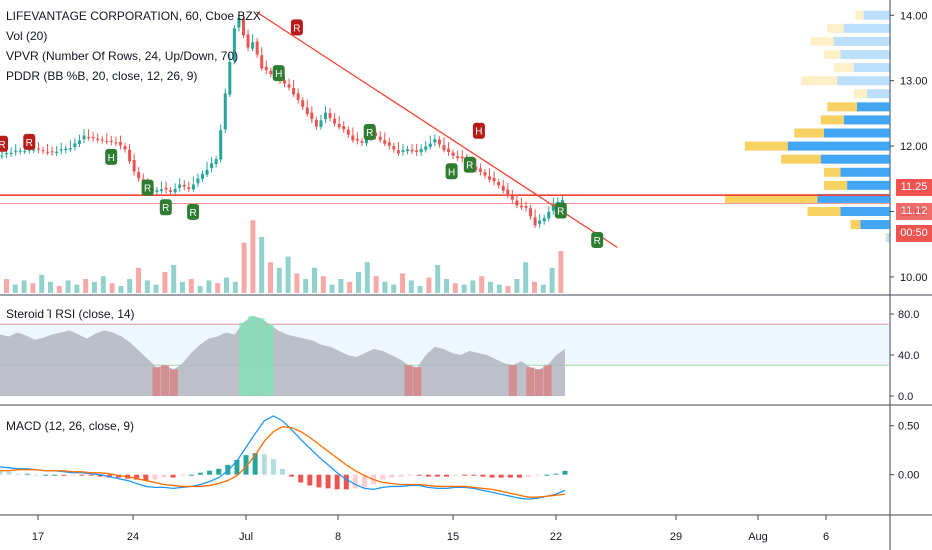 The width and height of the screenshot is (932, 550). What do you see at coordinates (283, 462) in the screenshot?
I see `signal-line` at bounding box center [283, 462].